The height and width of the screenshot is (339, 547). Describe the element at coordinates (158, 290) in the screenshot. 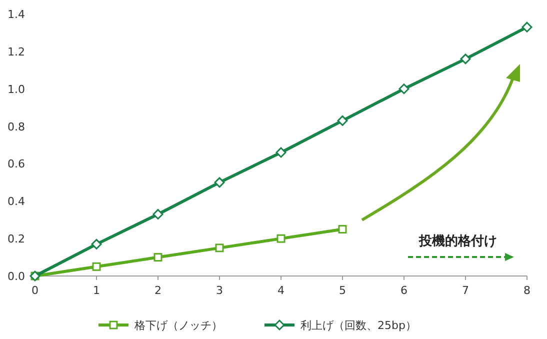

I see `x-tick-label: 2` at that location.